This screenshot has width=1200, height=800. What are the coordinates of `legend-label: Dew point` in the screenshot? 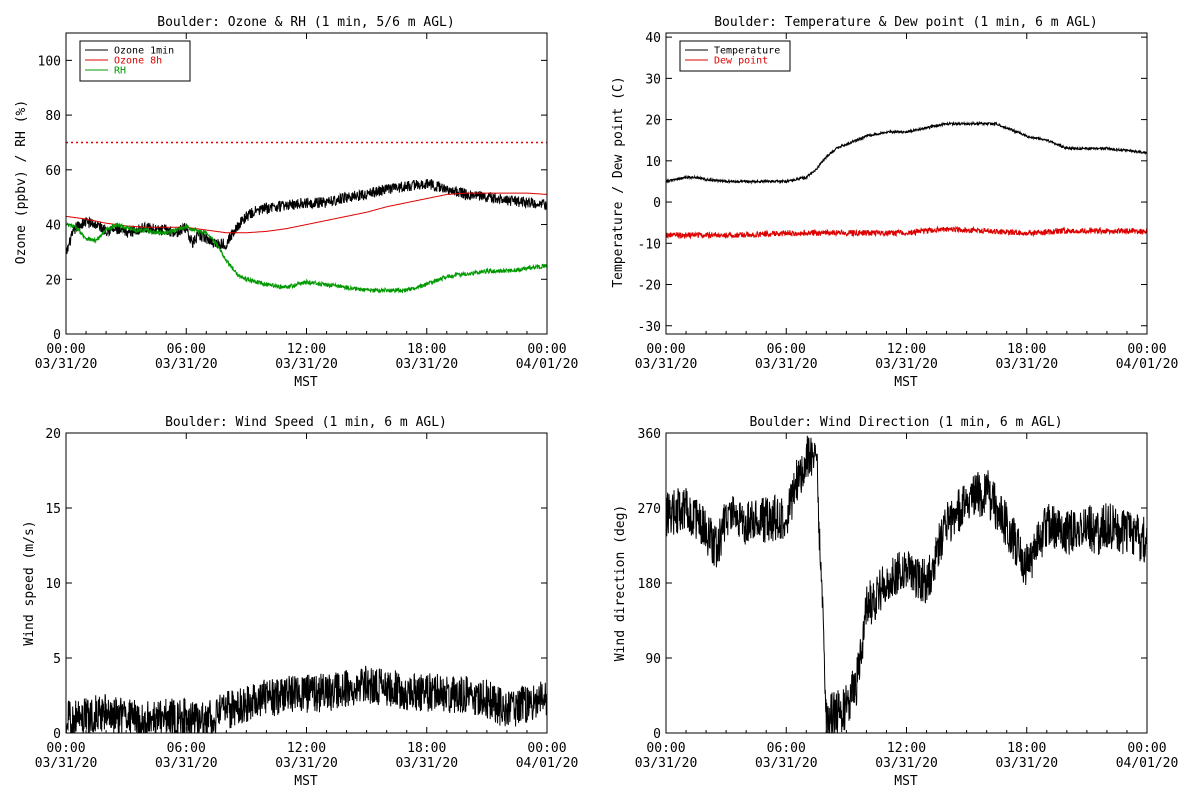 It's located at (741, 61).